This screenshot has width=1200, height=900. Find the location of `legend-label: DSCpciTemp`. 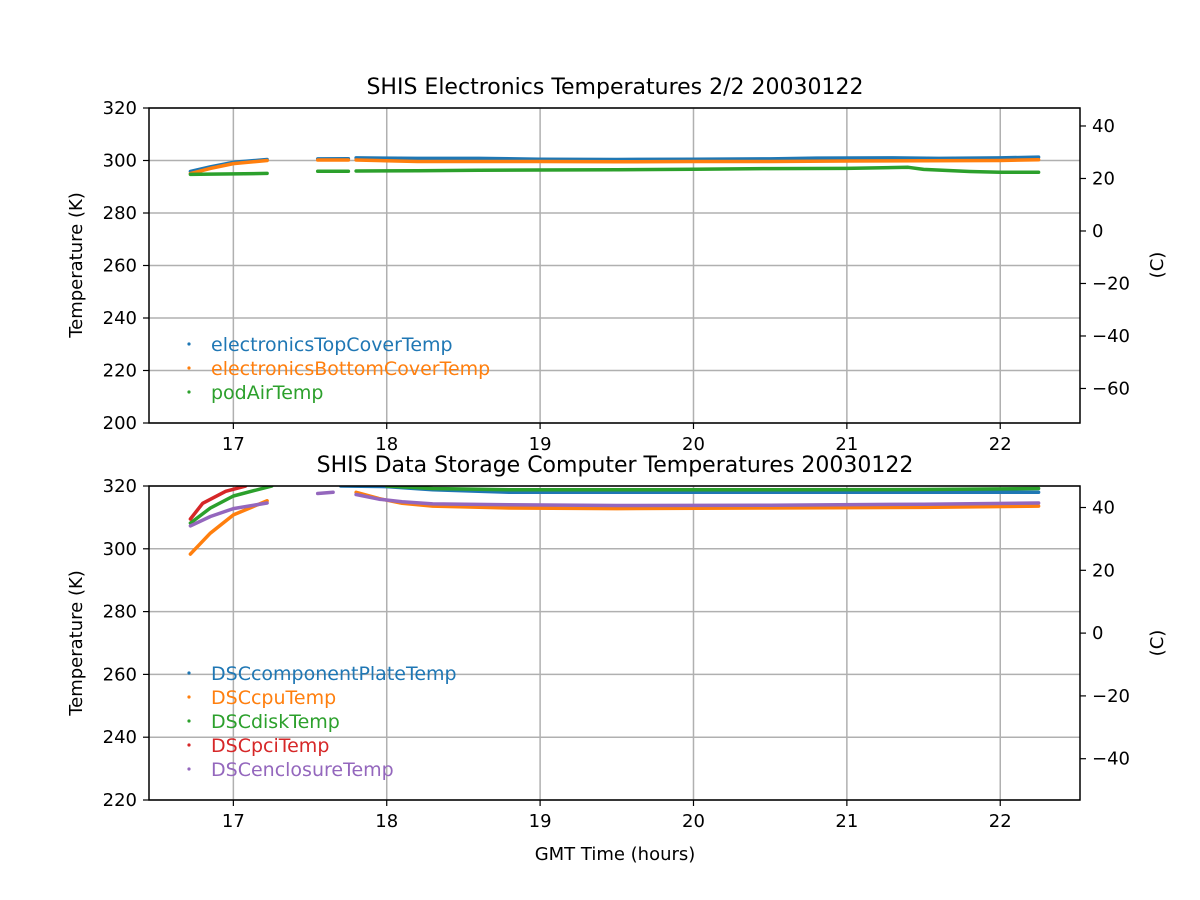

legend-label: DSCpciTemp is located at coordinates (270, 746).